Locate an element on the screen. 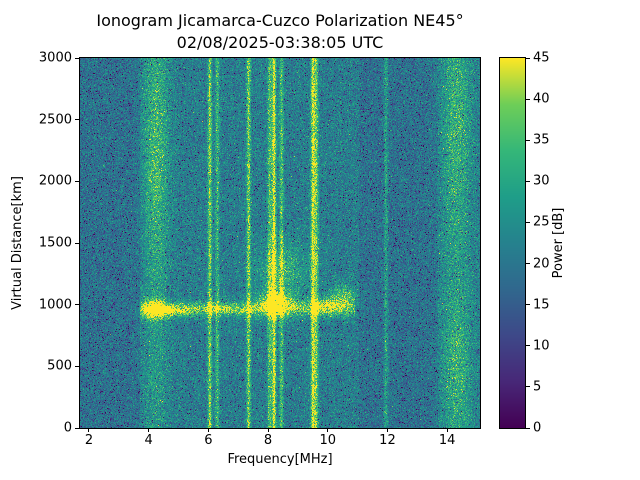 The width and height of the screenshot is (640, 480). x-tick-label: 4 is located at coordinates (148, 440).